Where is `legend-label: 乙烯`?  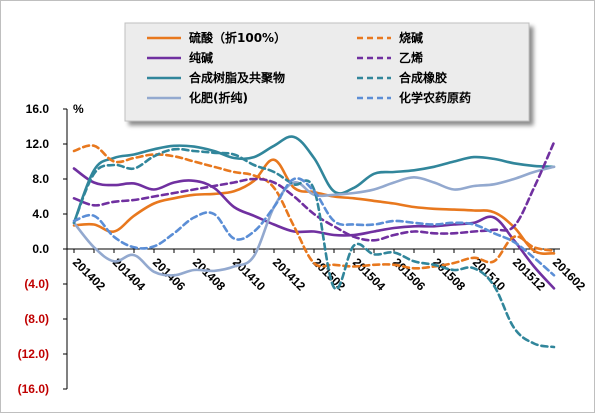 legend-label: 乙烯 is located at coordinates (411, 57).